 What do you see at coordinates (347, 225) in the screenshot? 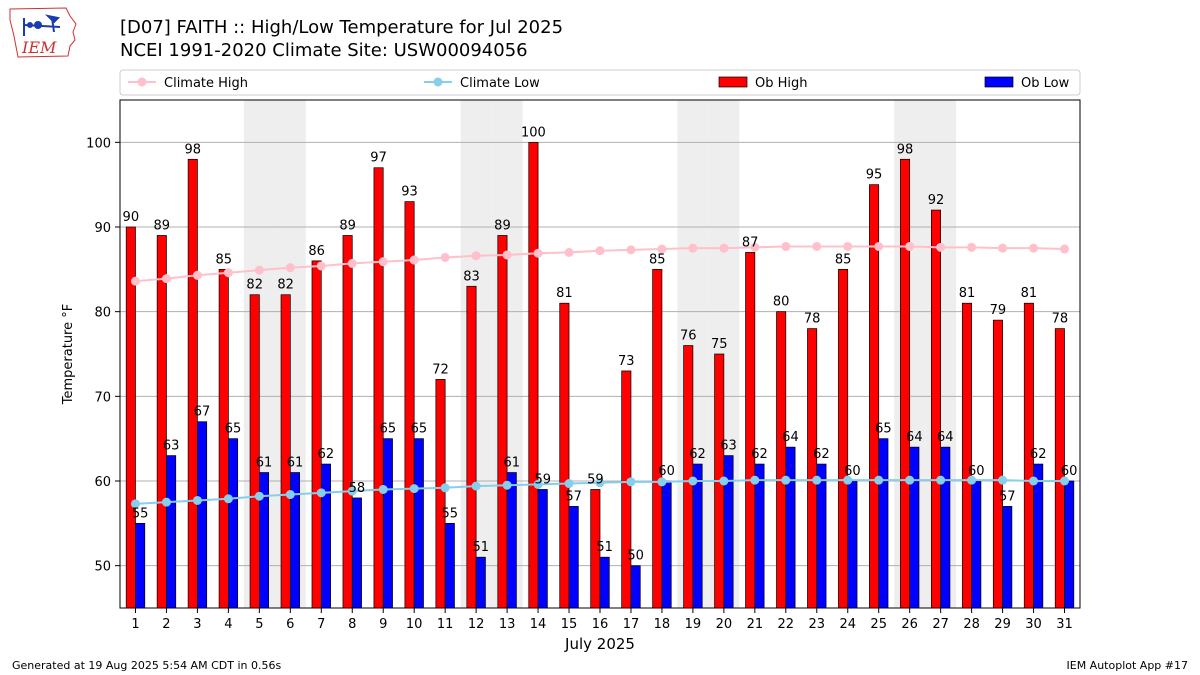
I see `ob-high-value-label: 89` at bounding box center [347, 225].